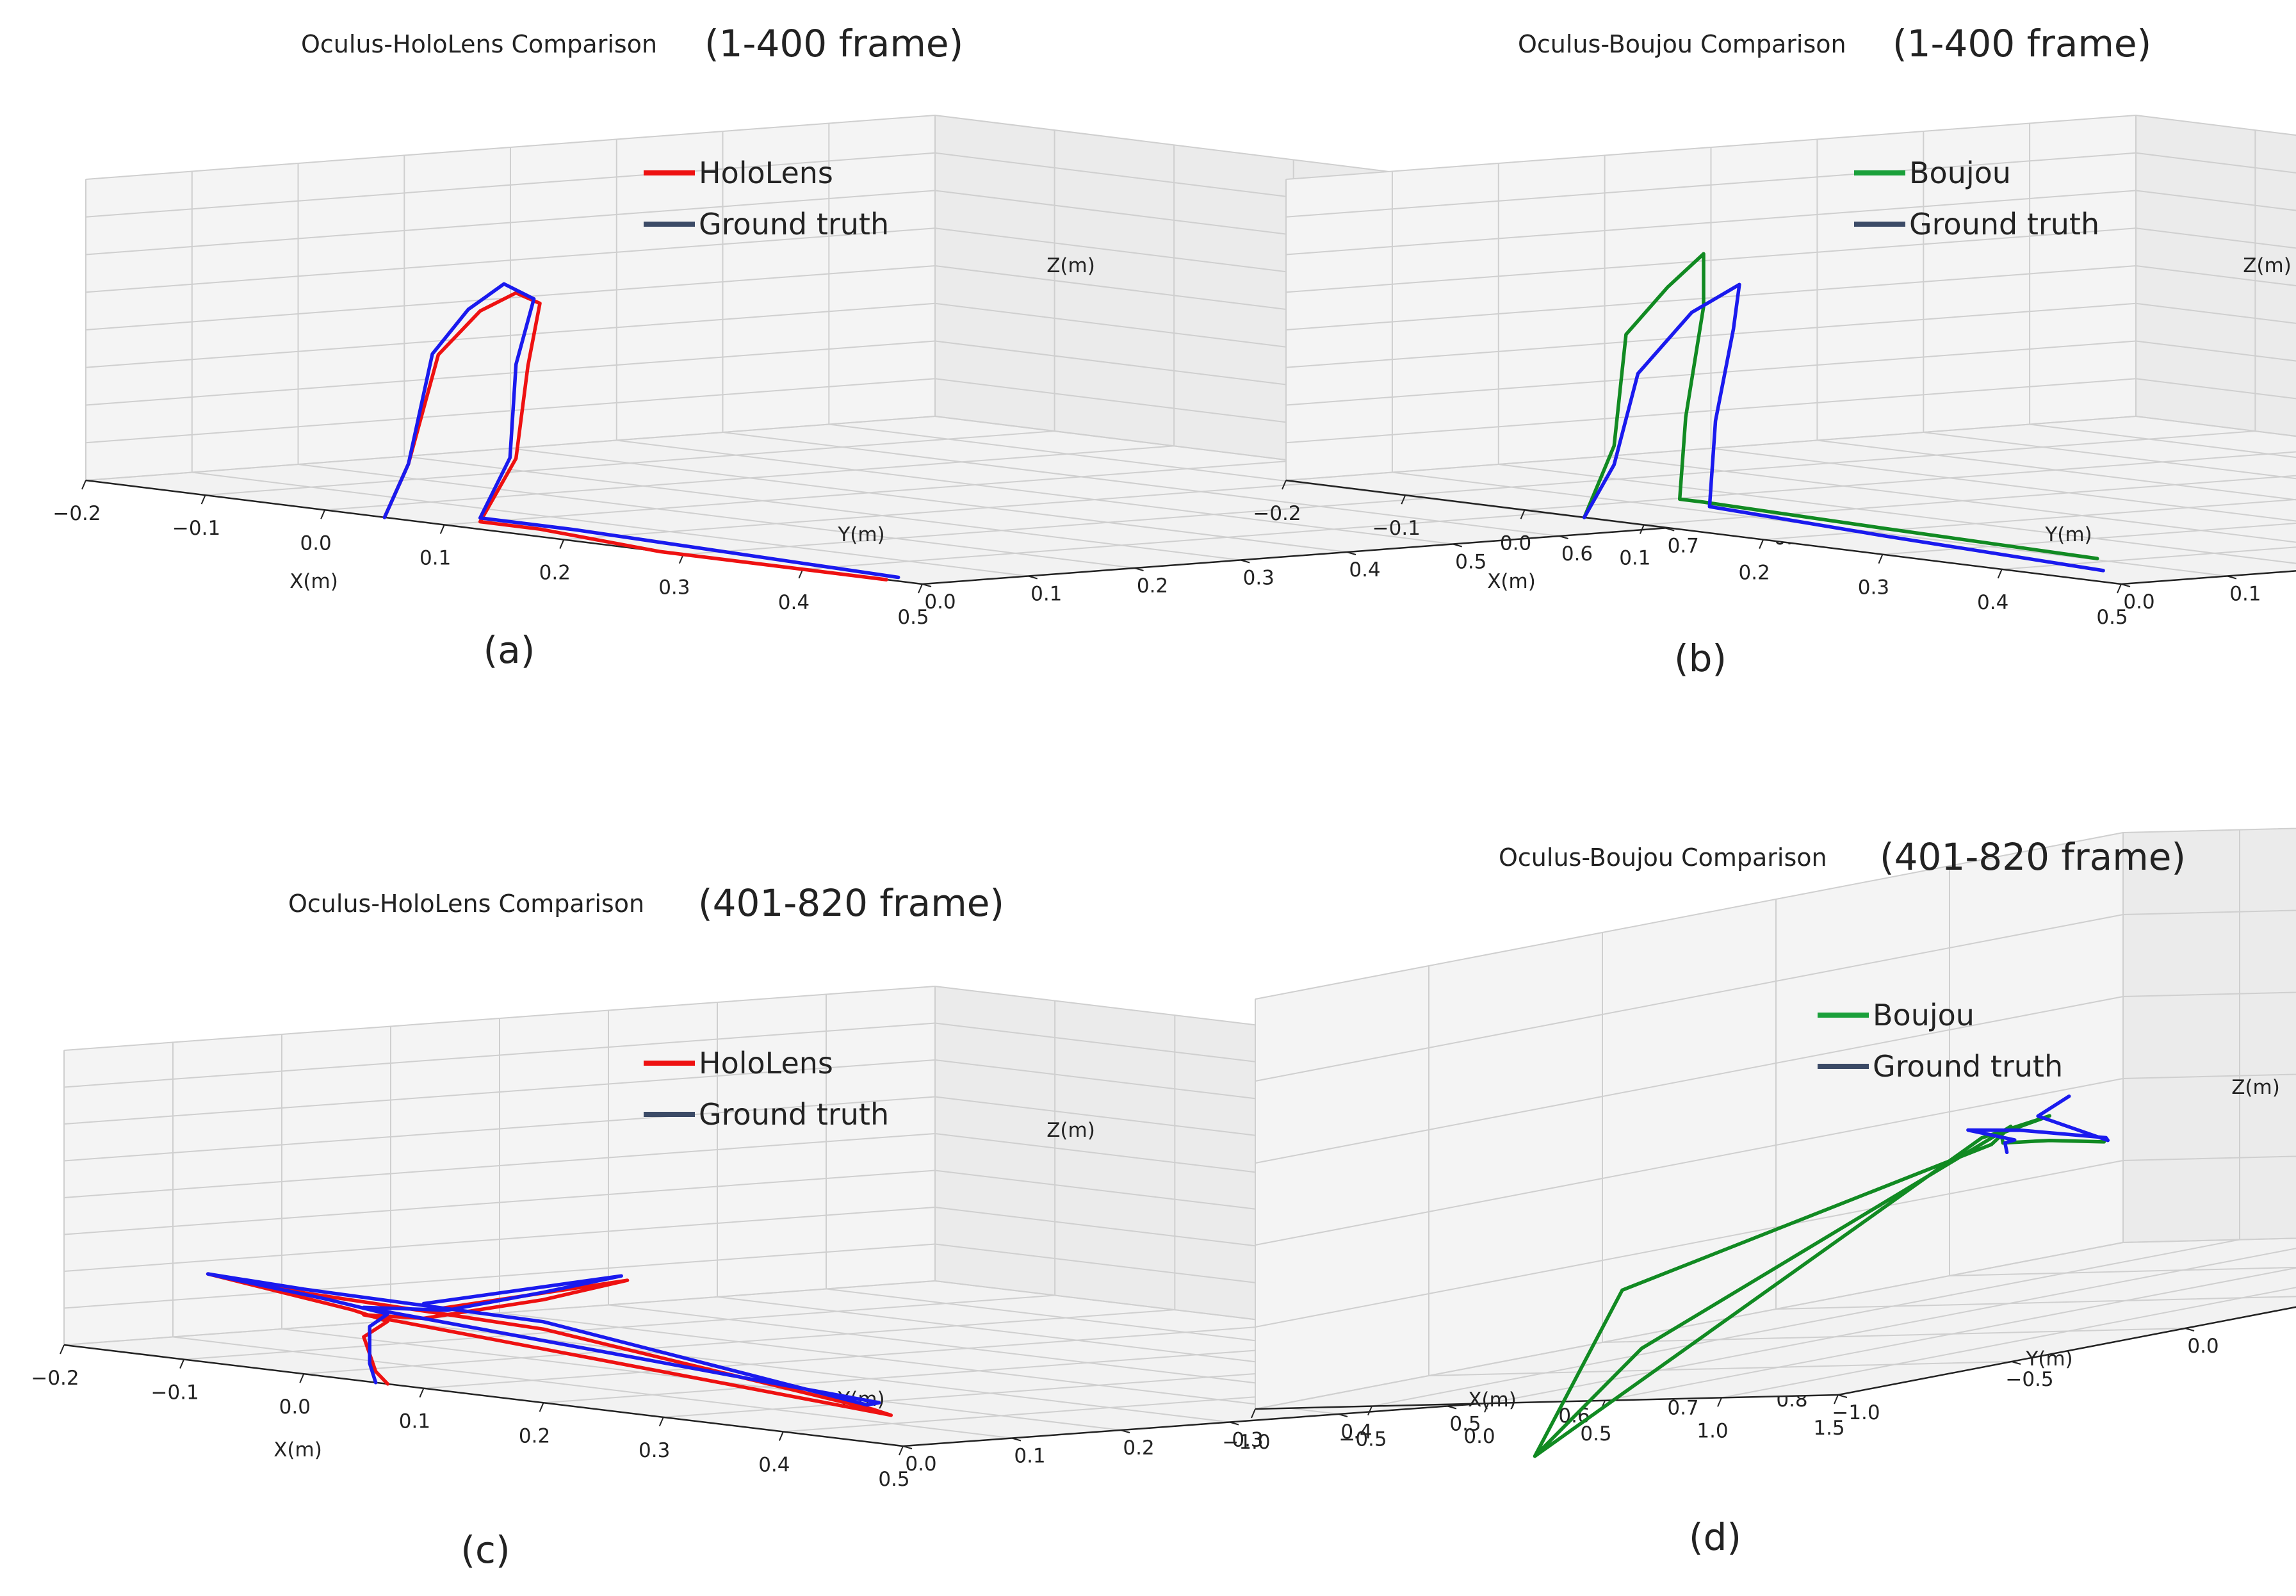 Image resolution: width=2296 pixels, height=1596 pixels. I want to click on chart-title: Oculus-Boujou Comparison, so click(1682, 44).